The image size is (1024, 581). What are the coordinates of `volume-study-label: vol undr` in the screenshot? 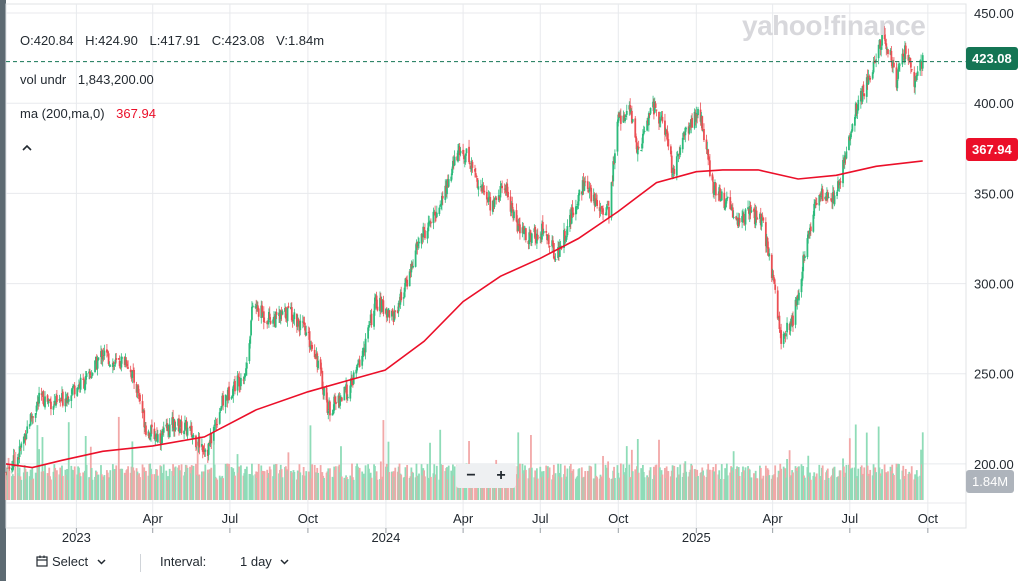 It's located at (43, 79).